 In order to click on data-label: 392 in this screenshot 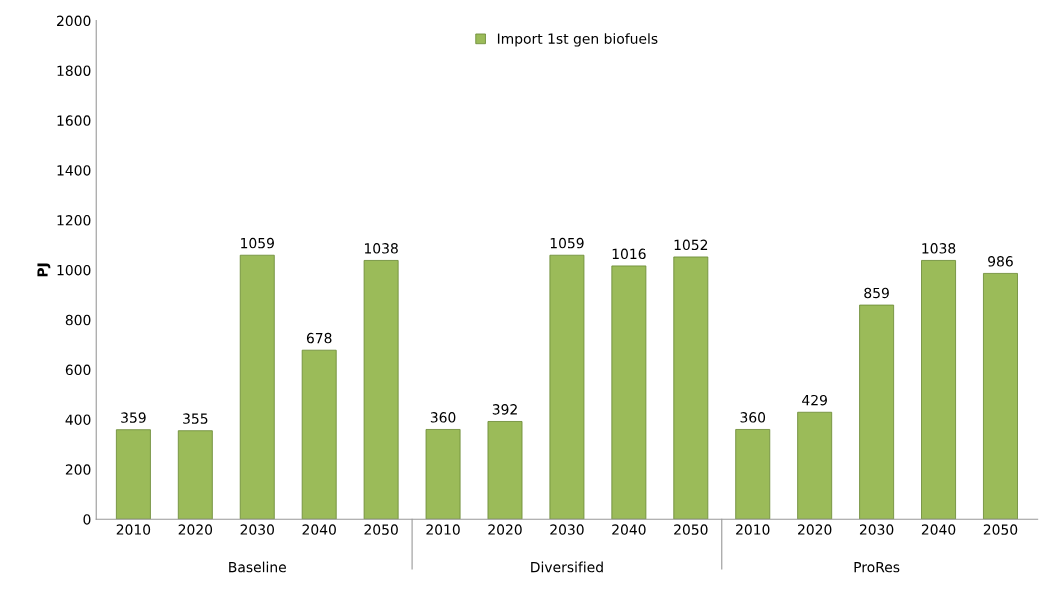, I will do `click(504, 409)`.